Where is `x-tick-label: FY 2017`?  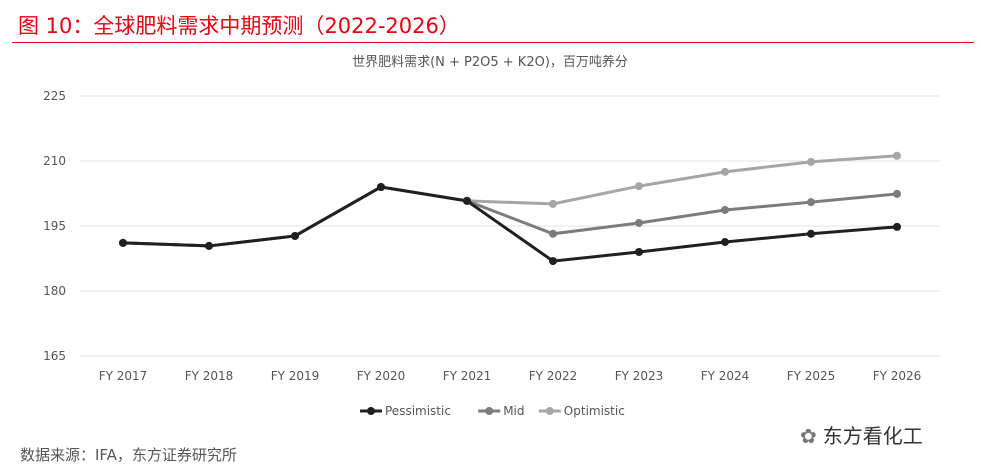 x-tick-label: FY 2017 is located at coordinates (123, 376).